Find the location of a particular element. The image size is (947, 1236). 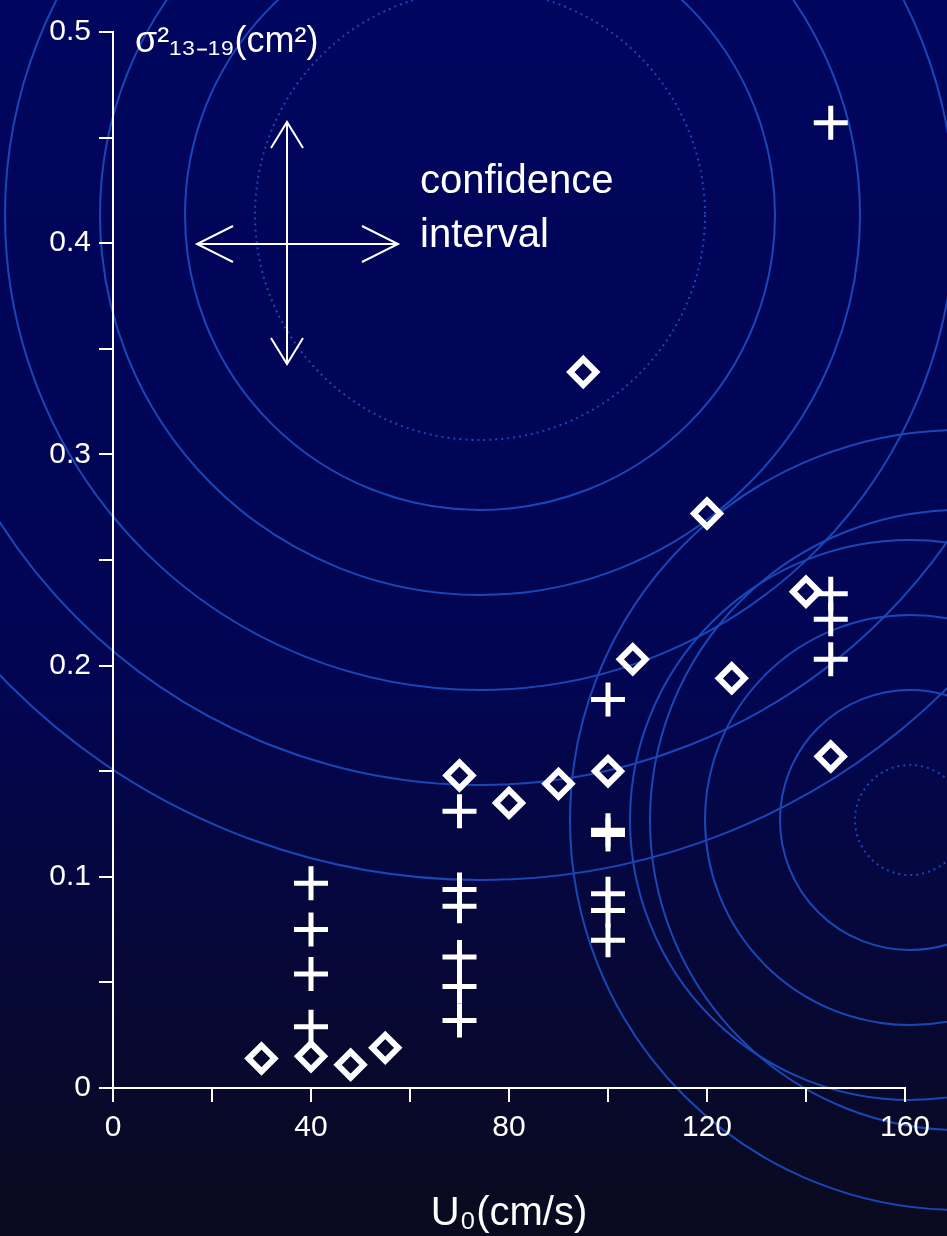

annotation: confidence interval is located at coordinates (517, 206).